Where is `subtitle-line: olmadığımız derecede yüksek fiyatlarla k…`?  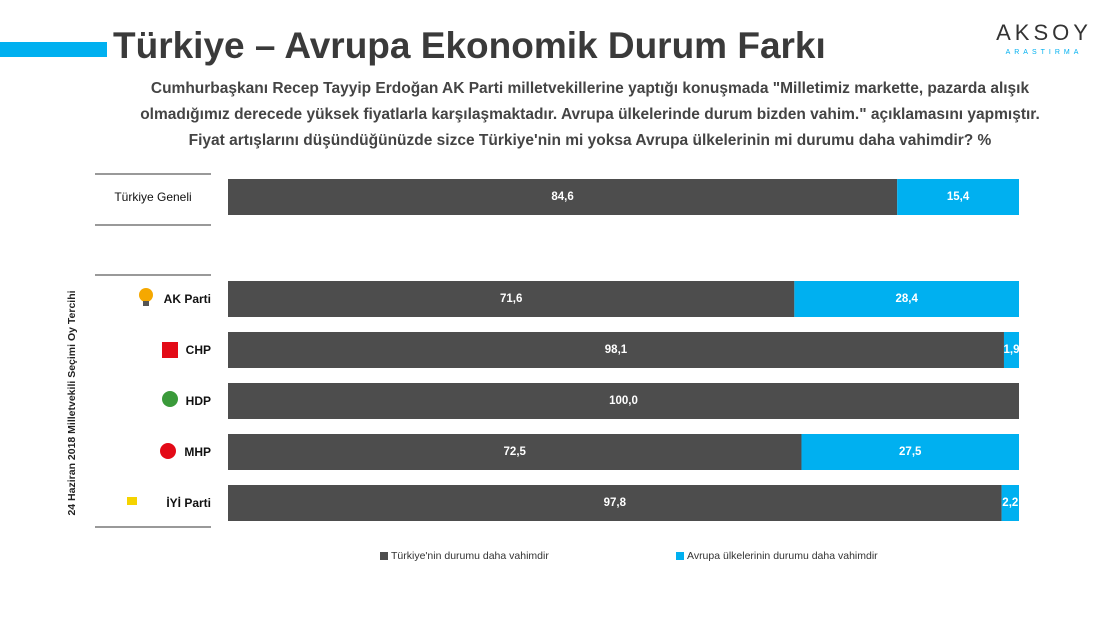
subtitle-line: olmadığımız derecede yüksek fiyatlarla k… is located at coordinates (590, 114).